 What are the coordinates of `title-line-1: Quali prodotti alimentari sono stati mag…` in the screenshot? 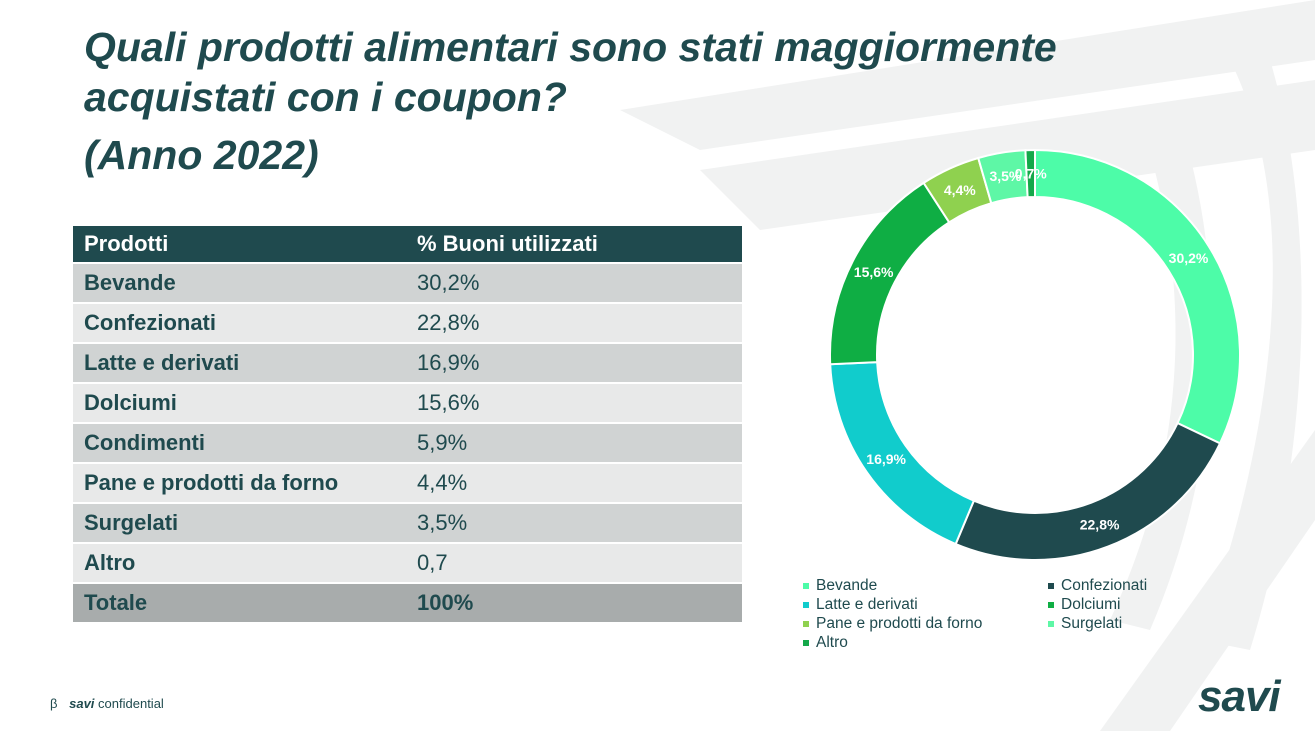 It's located at (570, 47).